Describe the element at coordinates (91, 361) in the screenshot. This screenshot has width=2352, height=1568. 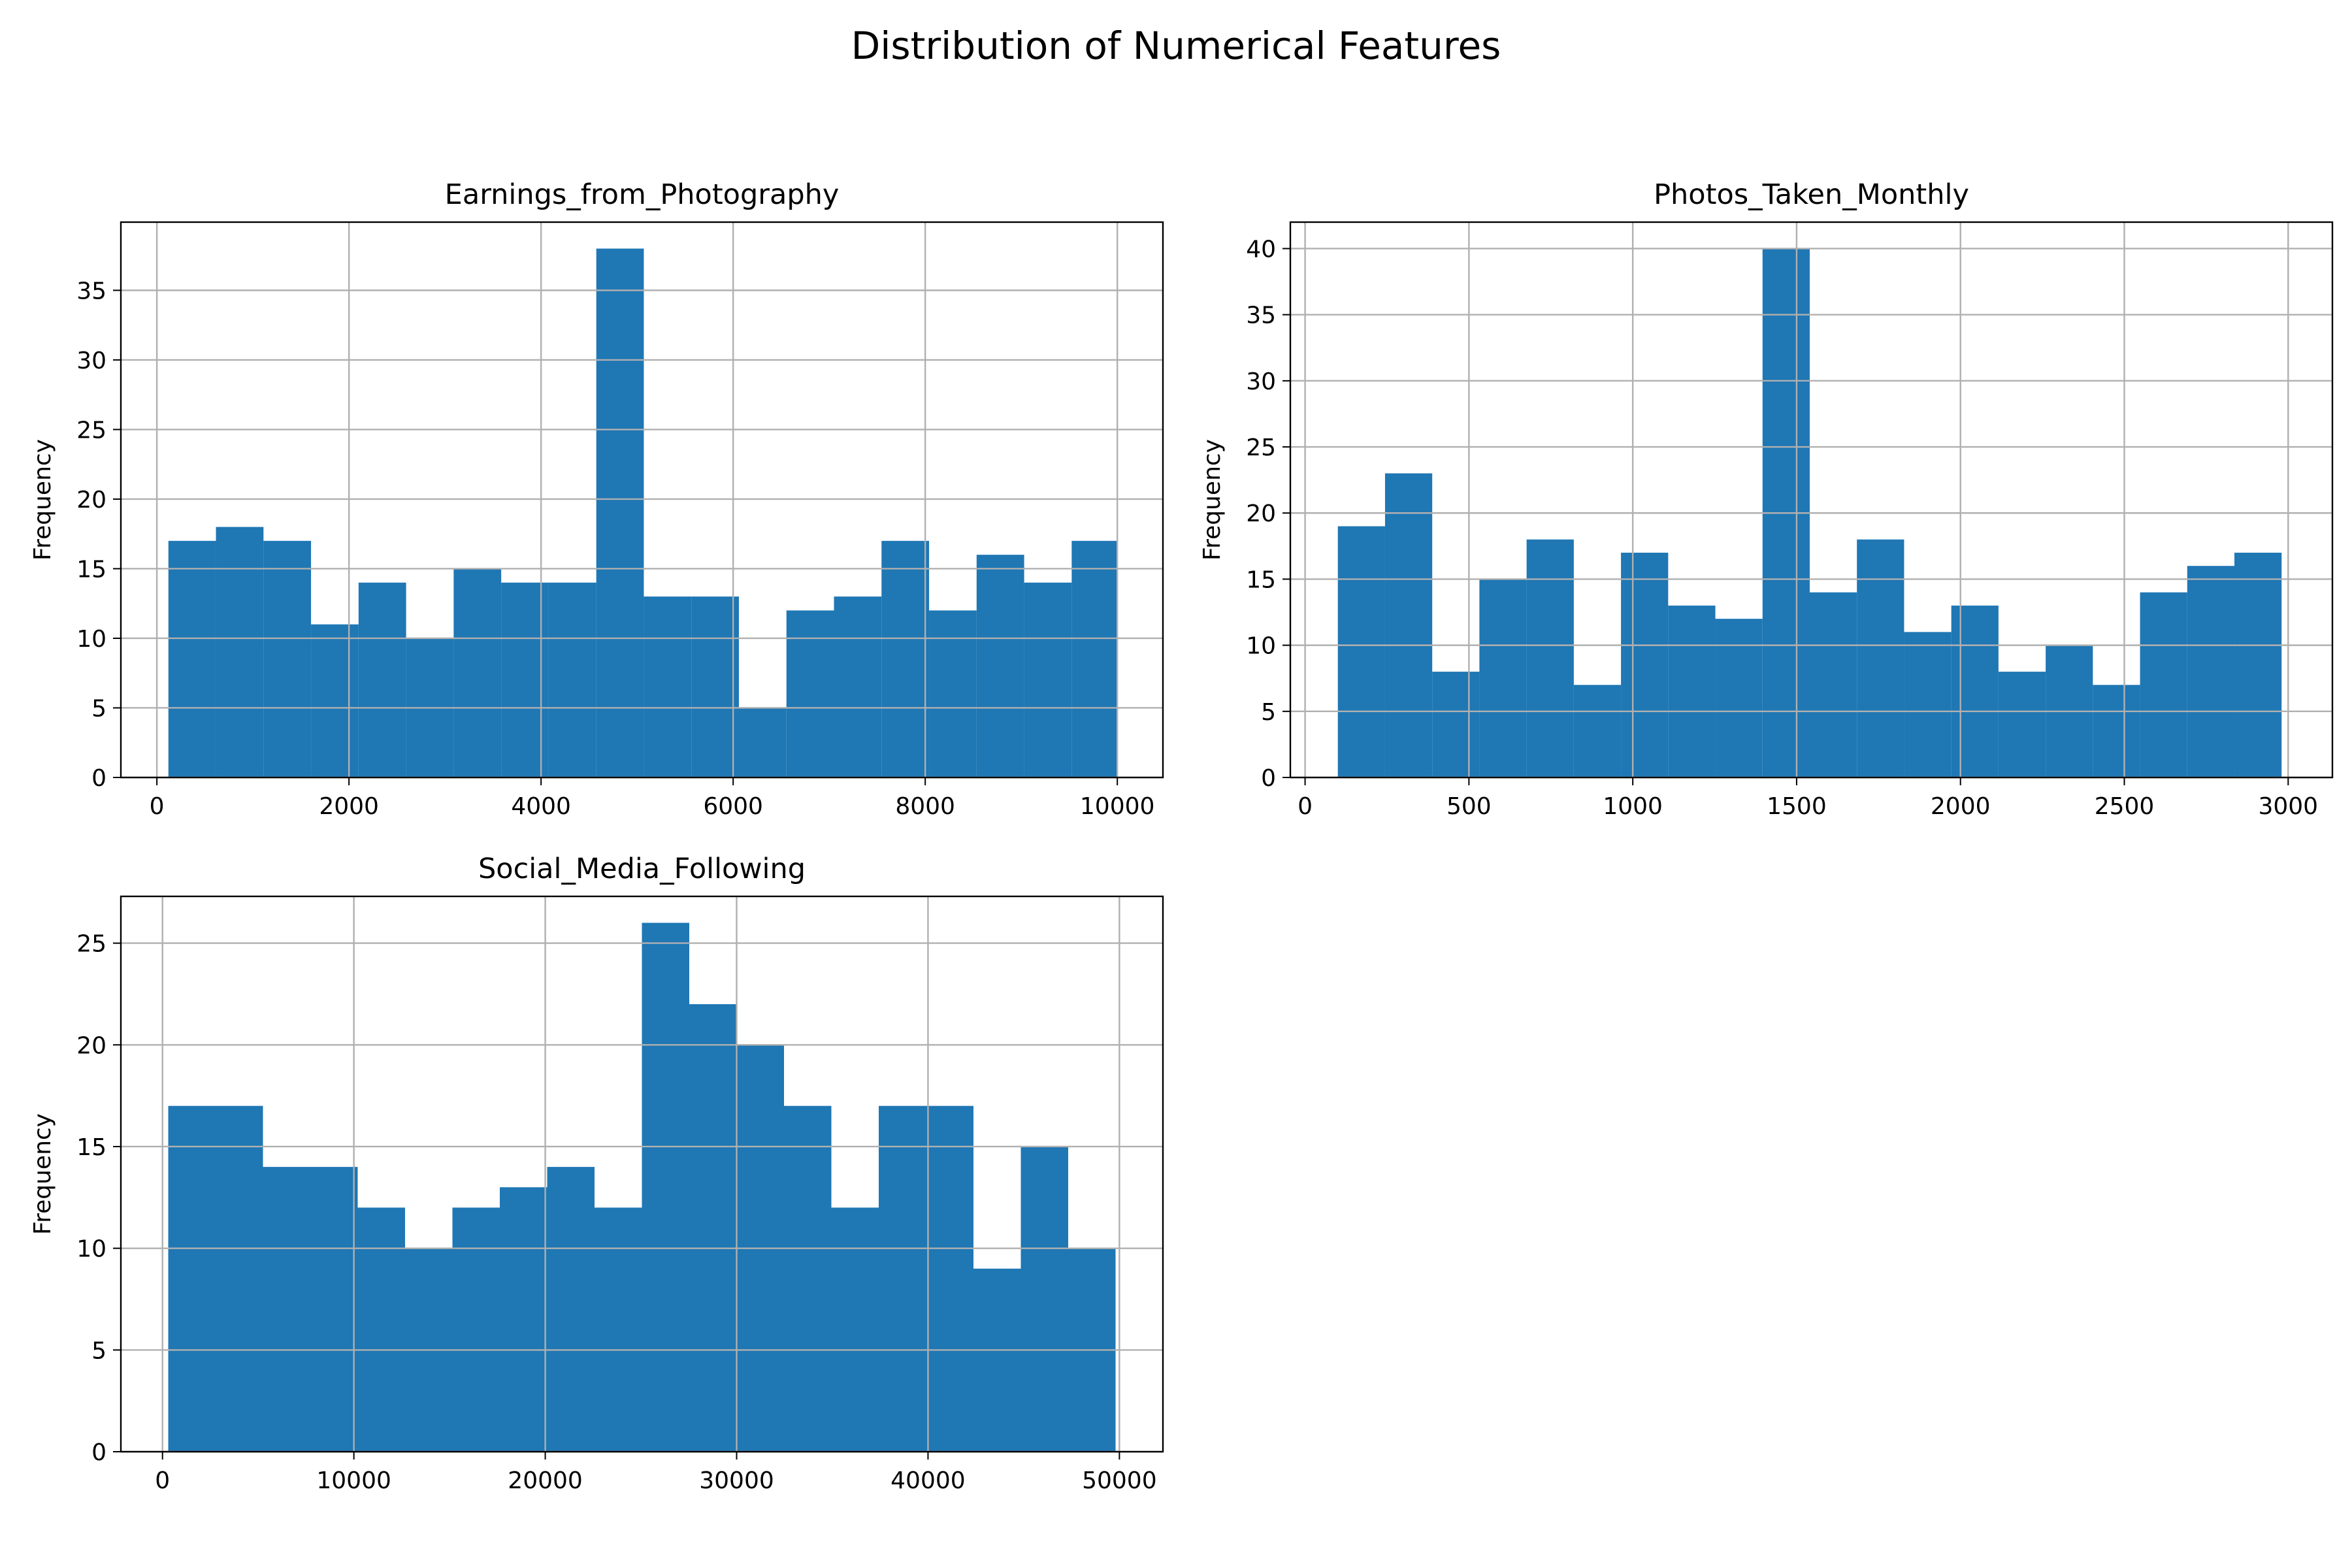
I see `y-tick-label: 30` at that location.